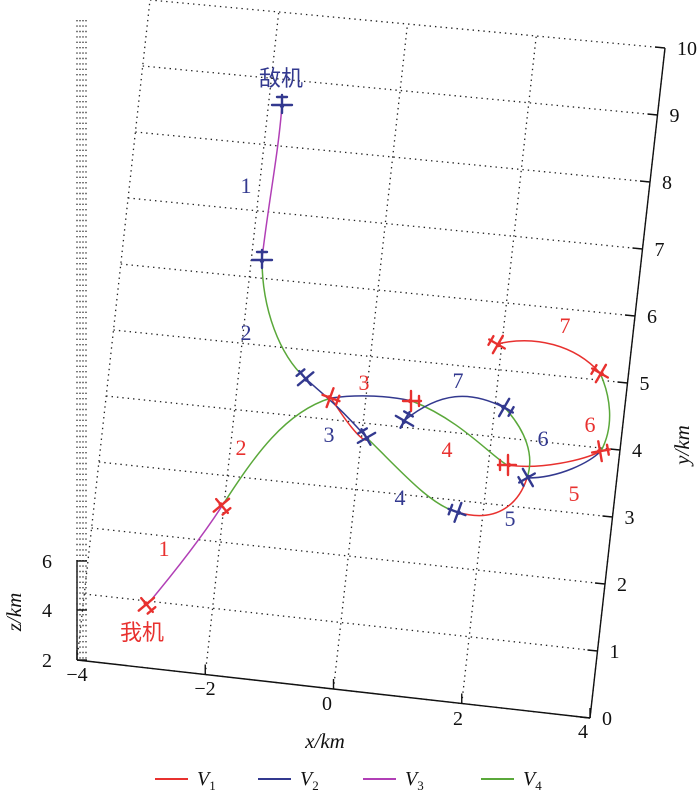 This screenshot has height=801, width=700. I want to click on enemy-stage-label: 3, so click(329, 434).